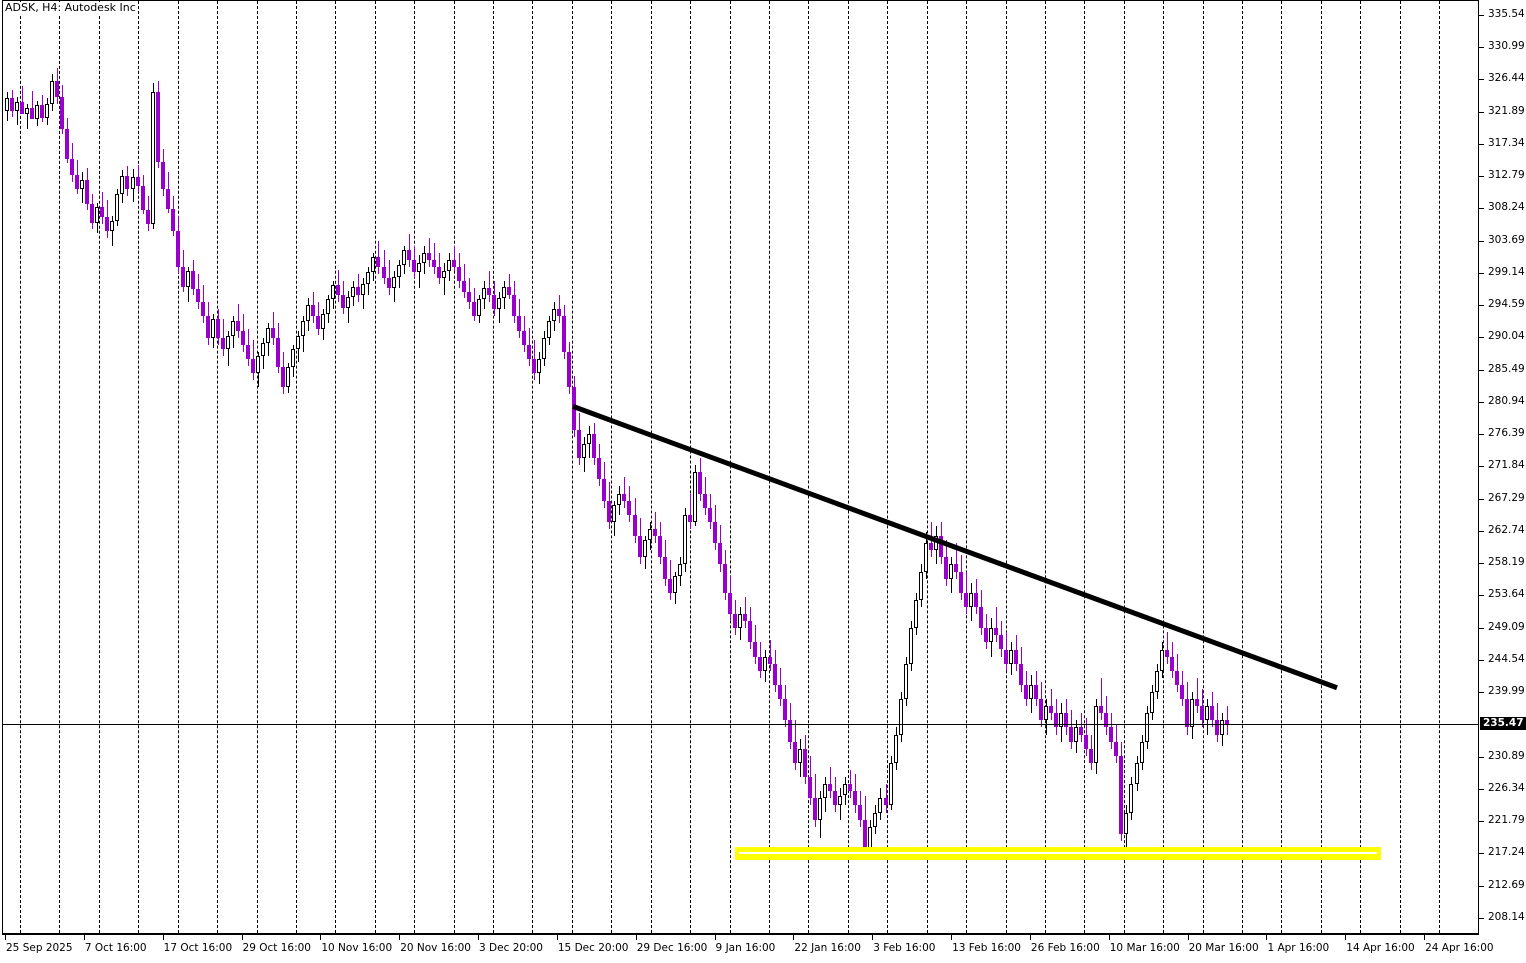 This screenshot has width=1526, height=963. Describe the element at coordinates (2, 467) in the screenshot. I see `chart-border-left` at that location.